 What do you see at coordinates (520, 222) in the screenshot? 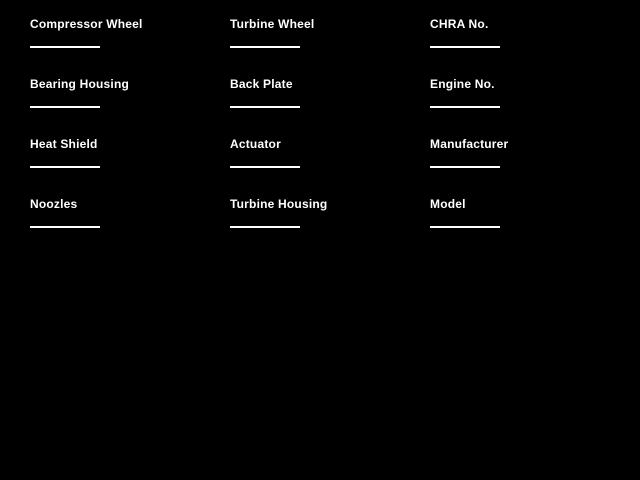
I see `field-model: Model` at bounding box center [520, 222].